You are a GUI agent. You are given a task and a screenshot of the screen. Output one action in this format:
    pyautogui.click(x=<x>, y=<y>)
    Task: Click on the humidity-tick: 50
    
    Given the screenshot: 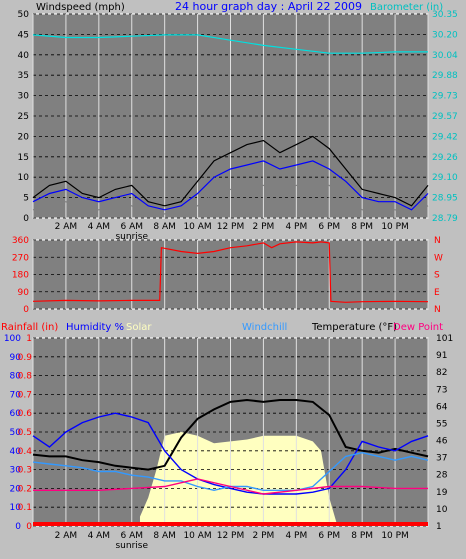 What is the action you would take?
    pyautogui.click(x=16, y=433)
    